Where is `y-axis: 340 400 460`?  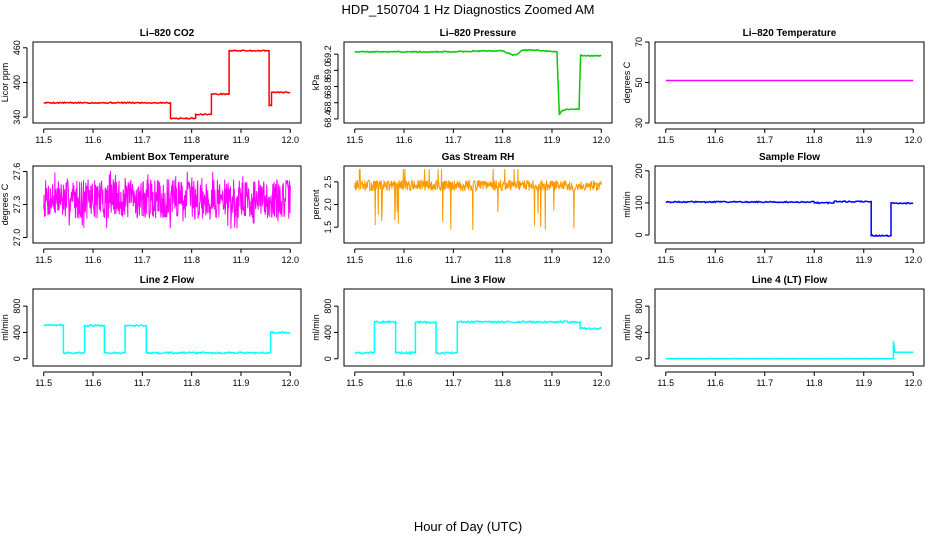 y-axis: 340 400 460 is located at coordinates (20, 82).